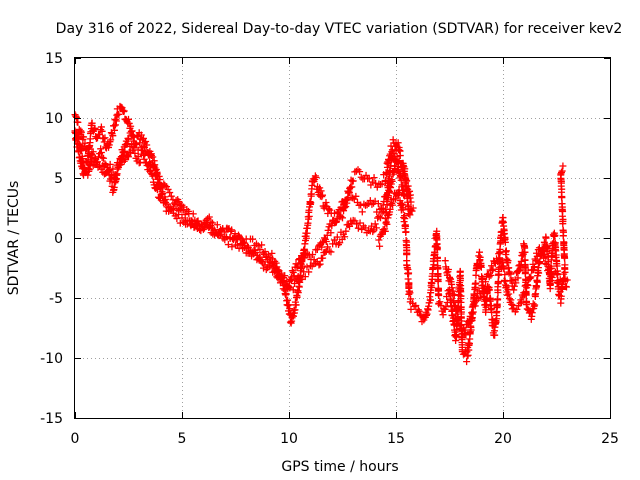  What do you see at coordinates (51, 419) in the screenshot?
I see `y-tick-label: -15` at bounding box center [51, 419].